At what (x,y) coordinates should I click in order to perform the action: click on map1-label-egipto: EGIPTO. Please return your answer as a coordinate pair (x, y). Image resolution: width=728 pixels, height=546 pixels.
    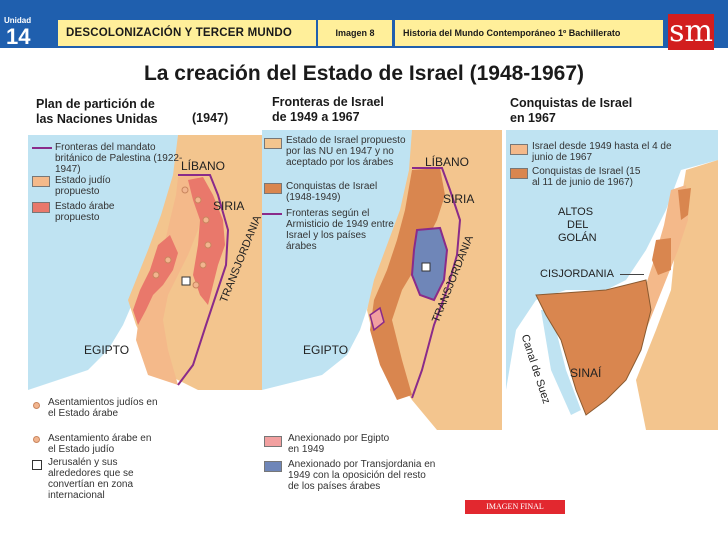
    Looking at the image, I should click on (107, 350).